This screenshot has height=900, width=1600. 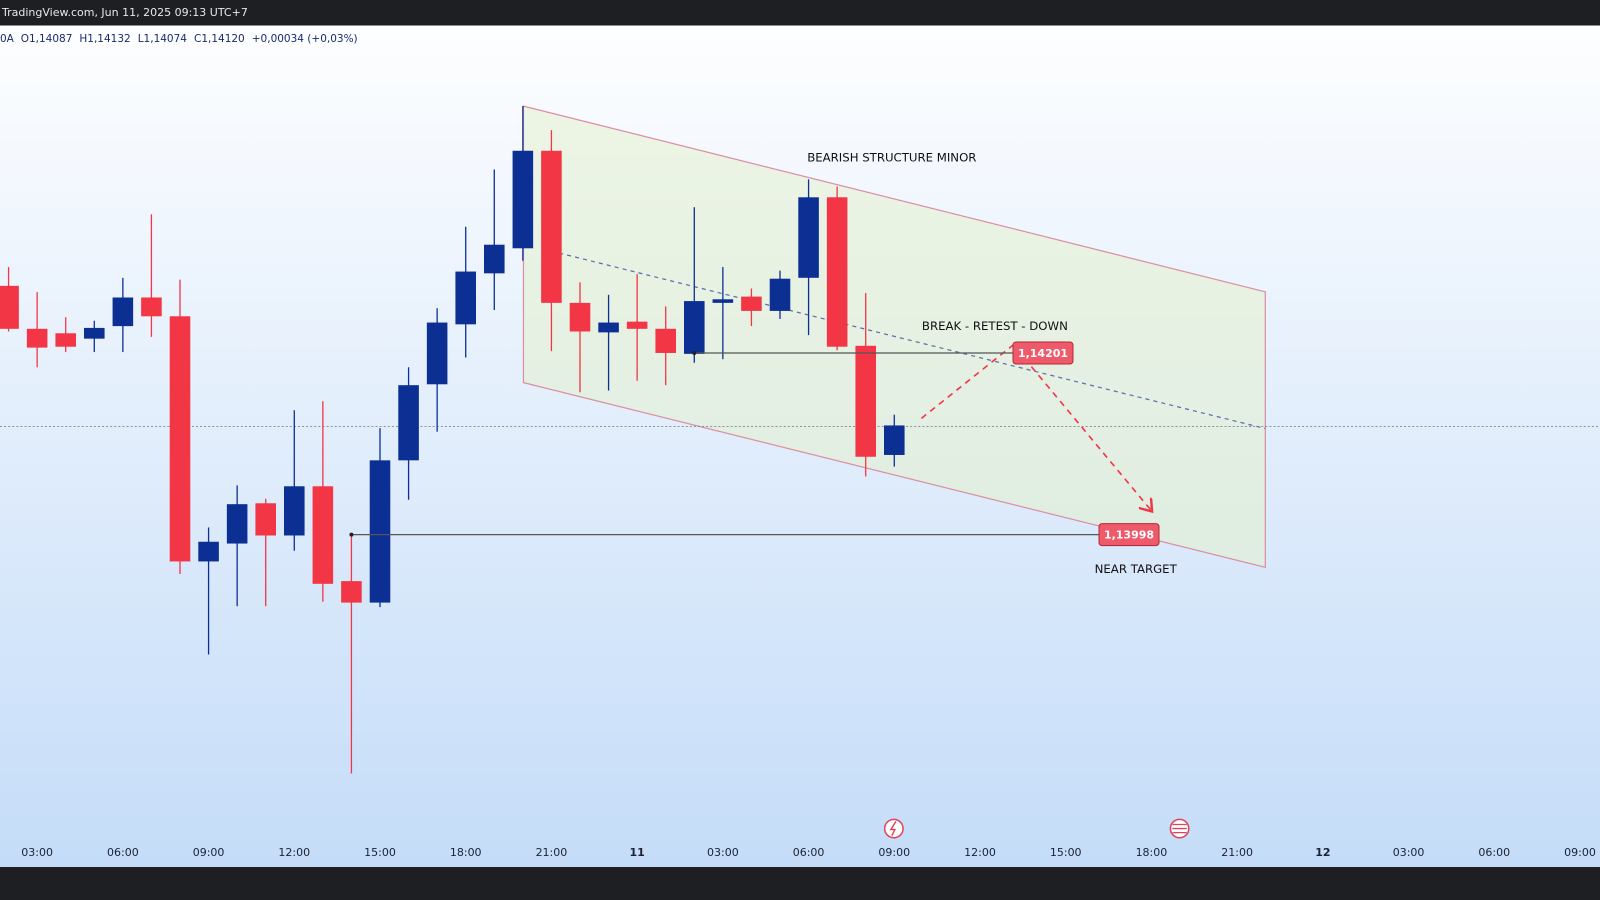 I want to click on ohlc-item: H1,14132, so click(x=104, y=39).